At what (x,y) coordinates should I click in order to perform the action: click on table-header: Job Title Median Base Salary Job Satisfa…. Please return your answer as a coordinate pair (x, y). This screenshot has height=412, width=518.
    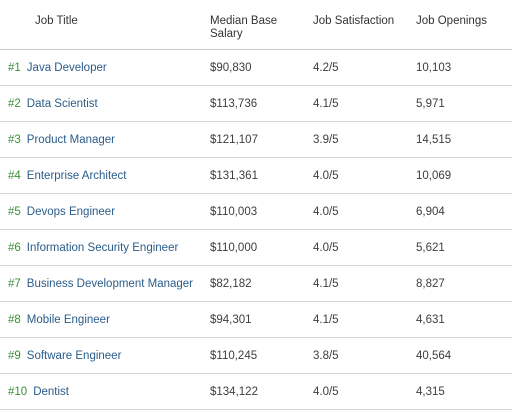
    Looking at the image, I should click on (256, 25).